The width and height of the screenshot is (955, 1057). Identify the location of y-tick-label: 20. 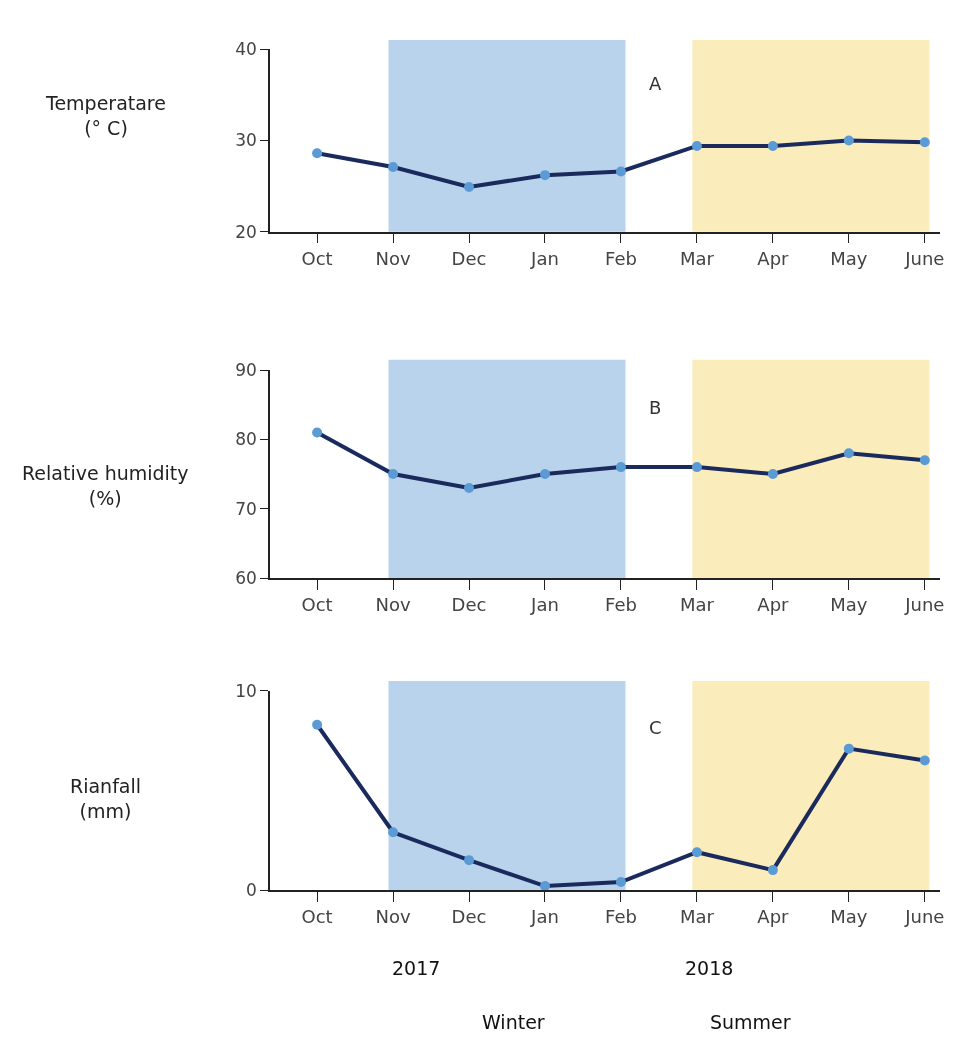
(246, 231).